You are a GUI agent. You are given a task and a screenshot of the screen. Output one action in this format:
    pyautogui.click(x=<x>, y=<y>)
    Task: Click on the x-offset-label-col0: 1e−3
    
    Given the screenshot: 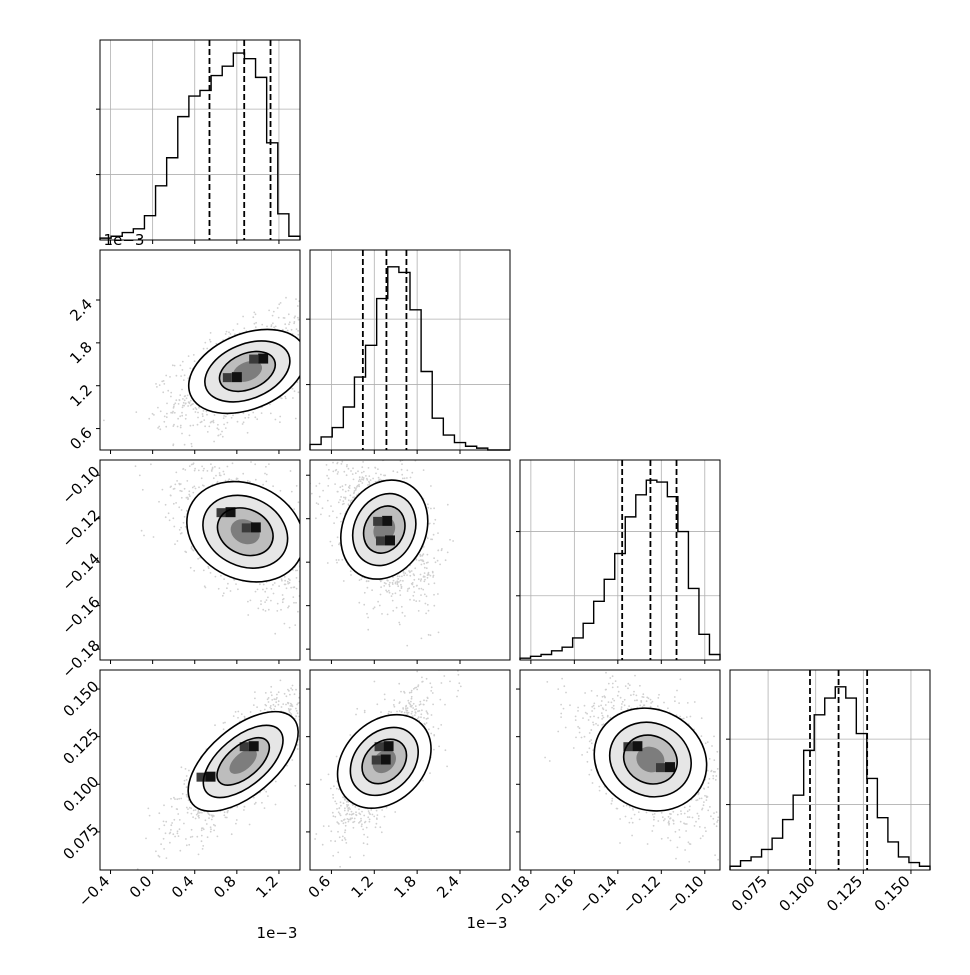 What is the action you would take?
    pyautogui.click(x=277, y=933)
    